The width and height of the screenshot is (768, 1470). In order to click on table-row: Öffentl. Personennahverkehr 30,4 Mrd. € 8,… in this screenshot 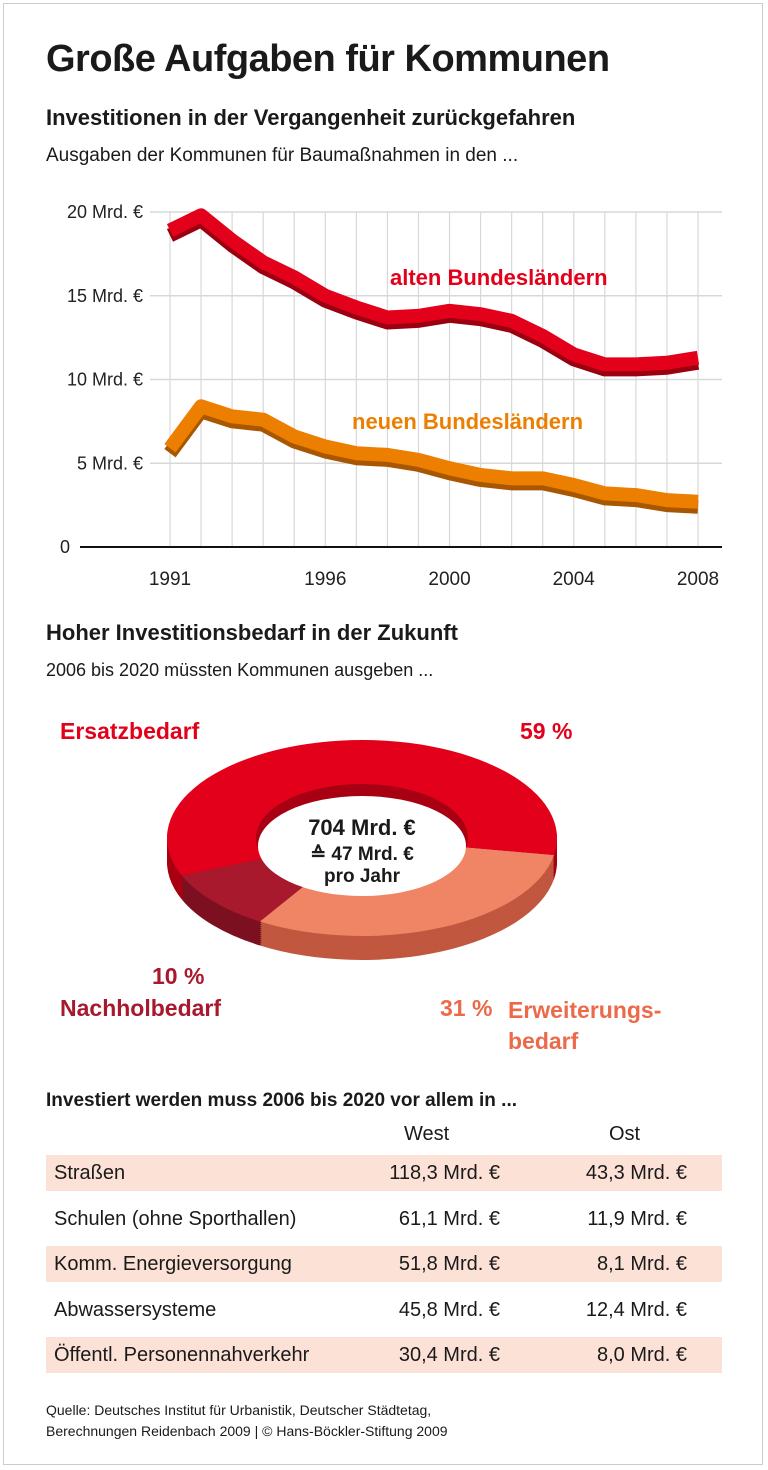, I will do `click(384, 1355)`.